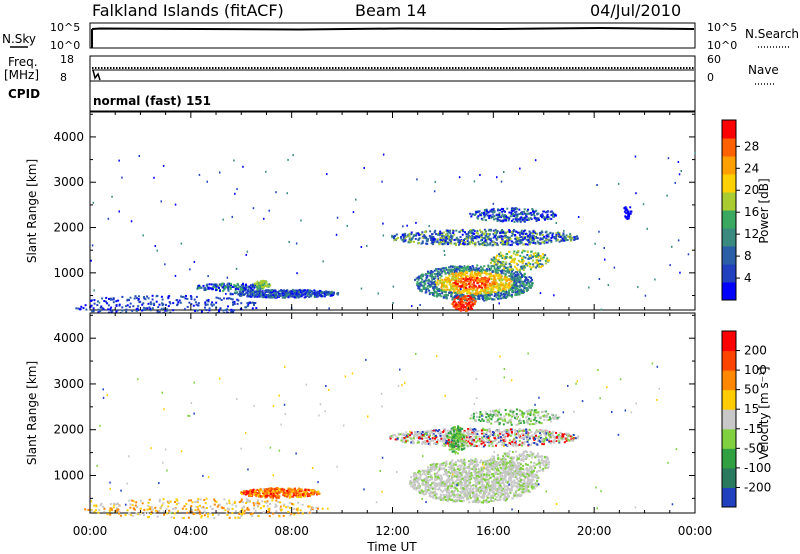 The height and width of the screenshot is (554, 800). What do you see at coordinates (392, 35) in the screenshot?
I see `nsky-panel-frame` at bounding box center [392, 35].